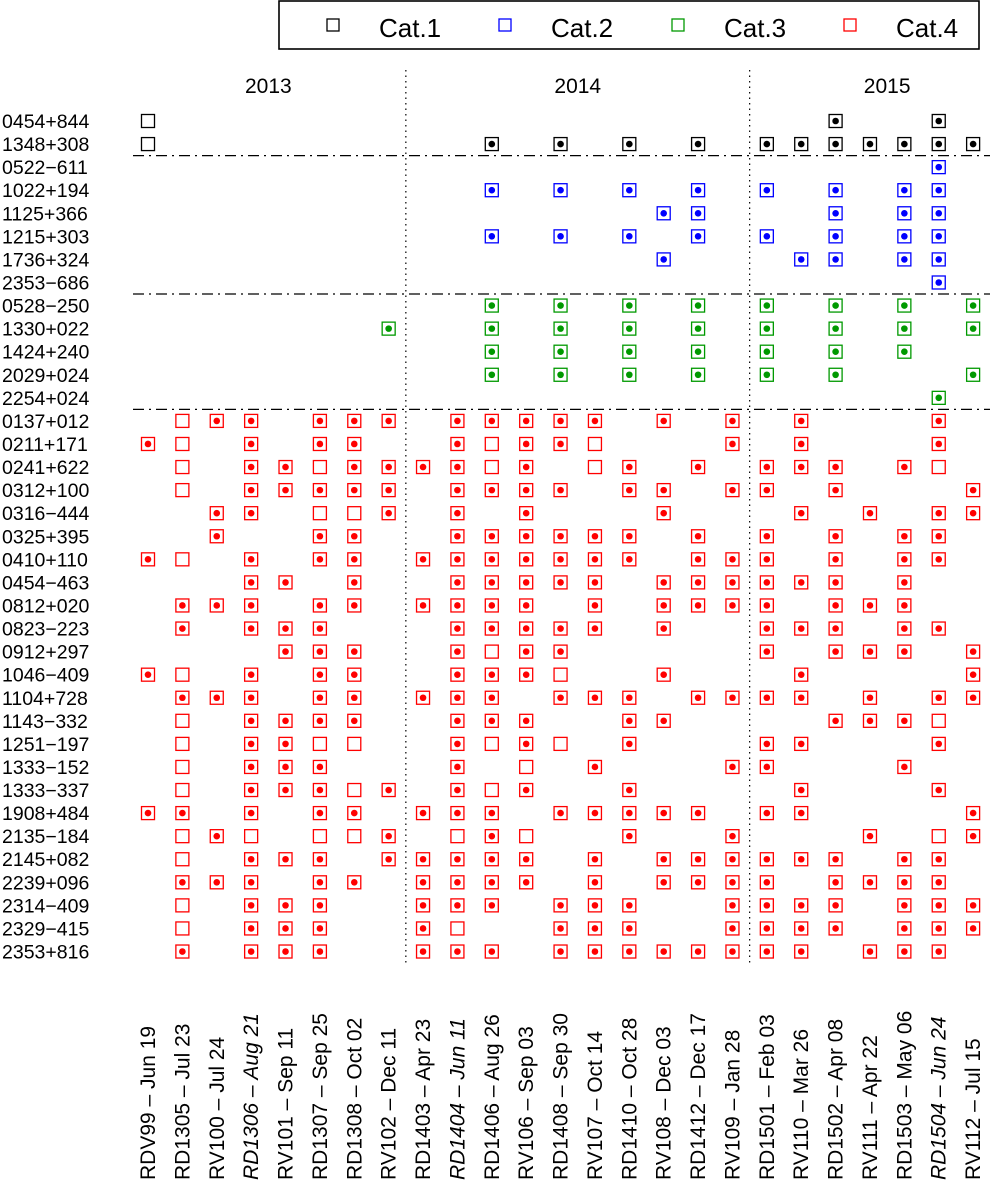 This screenshot has height=1186, width=1000. What do you see at coordinates (755, 28) in the screenshot?
I see `legend-label: Cat.3` at bounding box center [755, 28].